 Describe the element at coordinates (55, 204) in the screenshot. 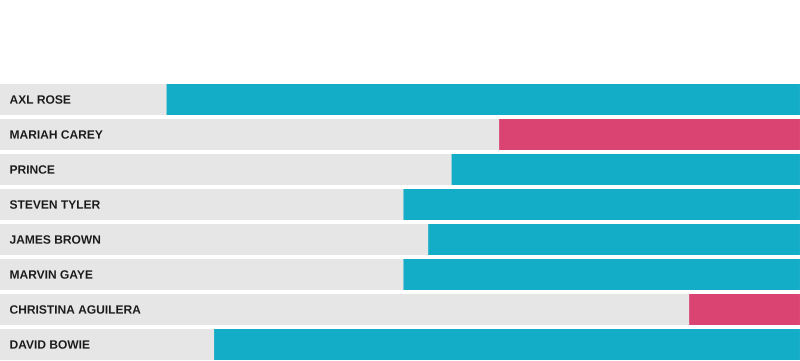

I see `y-tick-label: STEVEN TYLER` at that location.